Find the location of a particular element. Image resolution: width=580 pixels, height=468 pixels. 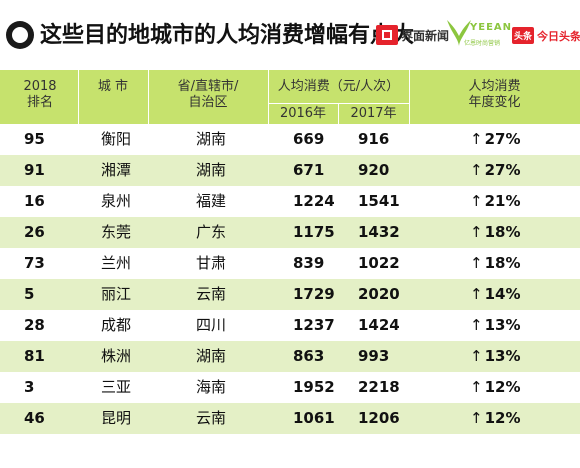

header-2016: 2016年 is located at coordinates (303, 113).